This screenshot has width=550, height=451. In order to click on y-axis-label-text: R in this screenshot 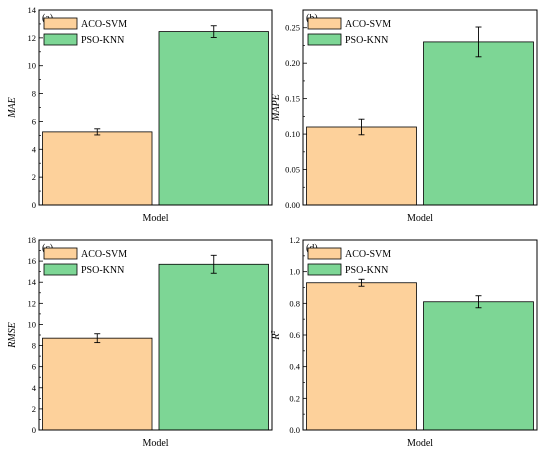, I will do `click(276, 336)`.